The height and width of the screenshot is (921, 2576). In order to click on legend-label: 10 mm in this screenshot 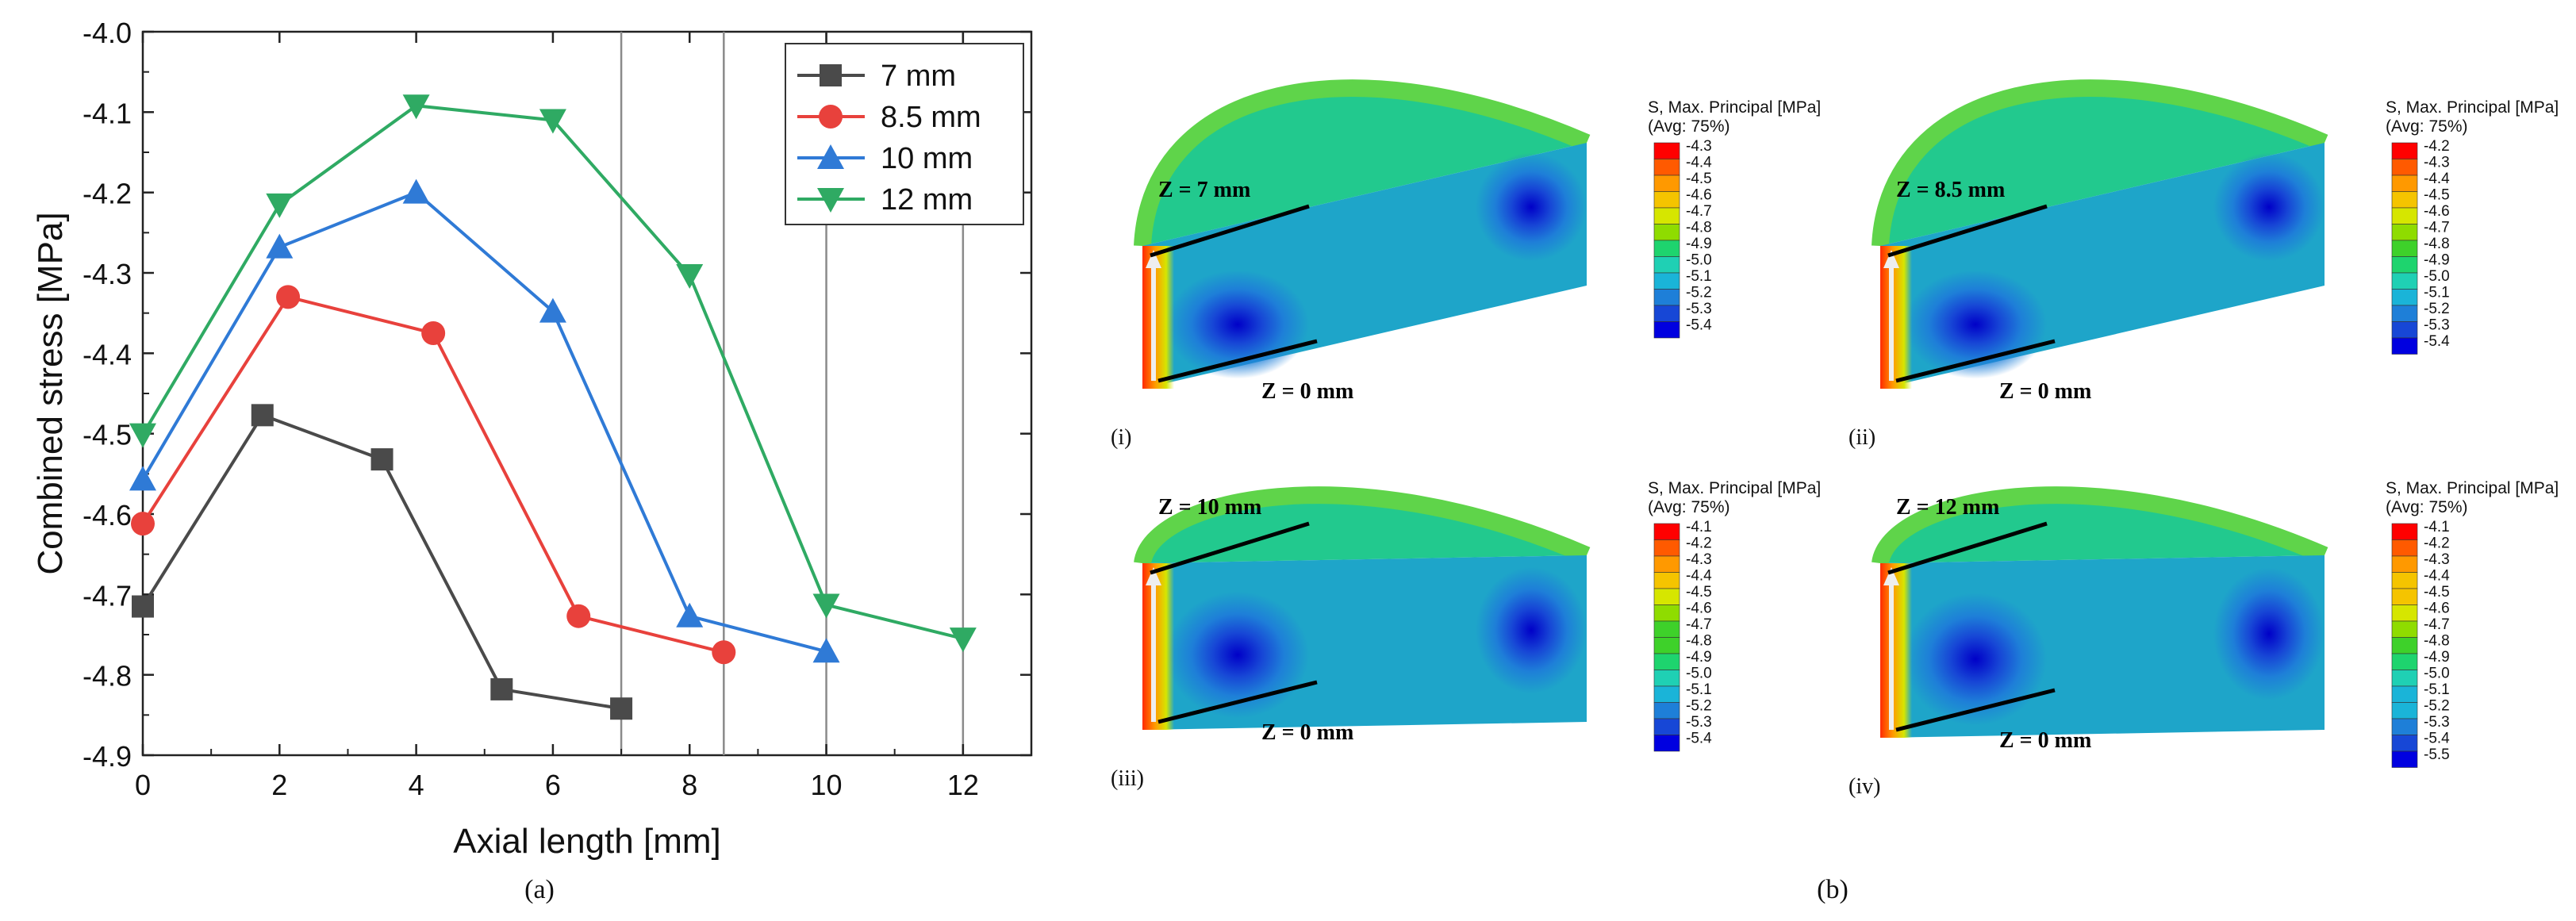, I will do `click(927, 158)`.